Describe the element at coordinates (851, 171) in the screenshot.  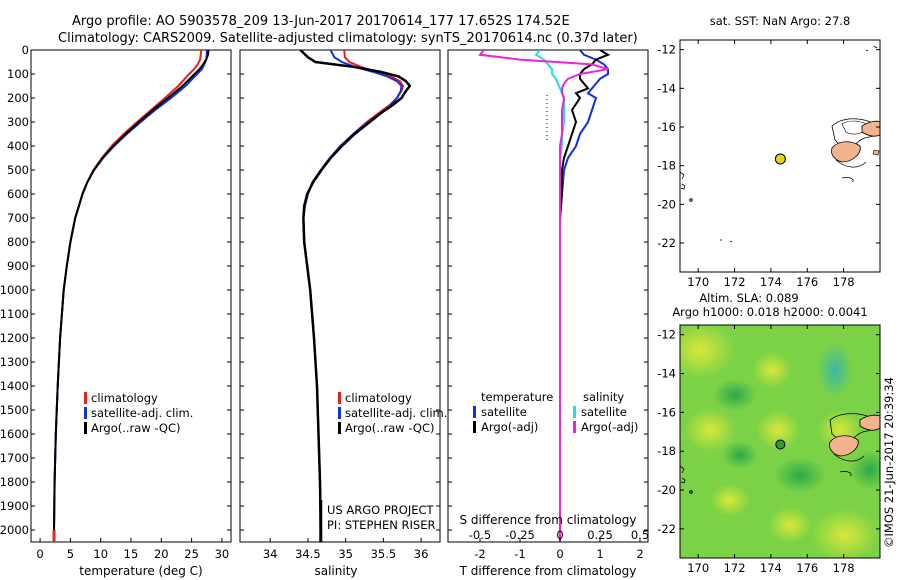
I see `fiji-contour-lower` at that location.